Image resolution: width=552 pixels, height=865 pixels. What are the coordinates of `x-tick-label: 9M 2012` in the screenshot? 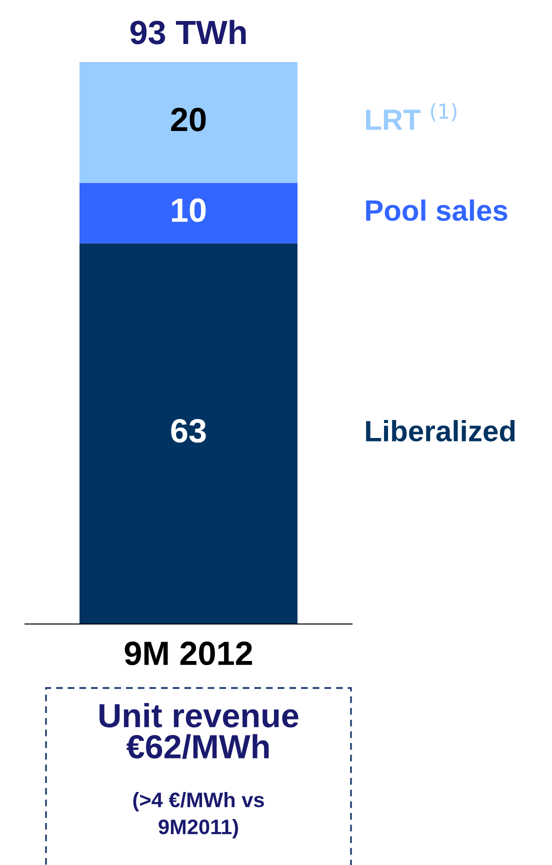 It's located at (188, 654).